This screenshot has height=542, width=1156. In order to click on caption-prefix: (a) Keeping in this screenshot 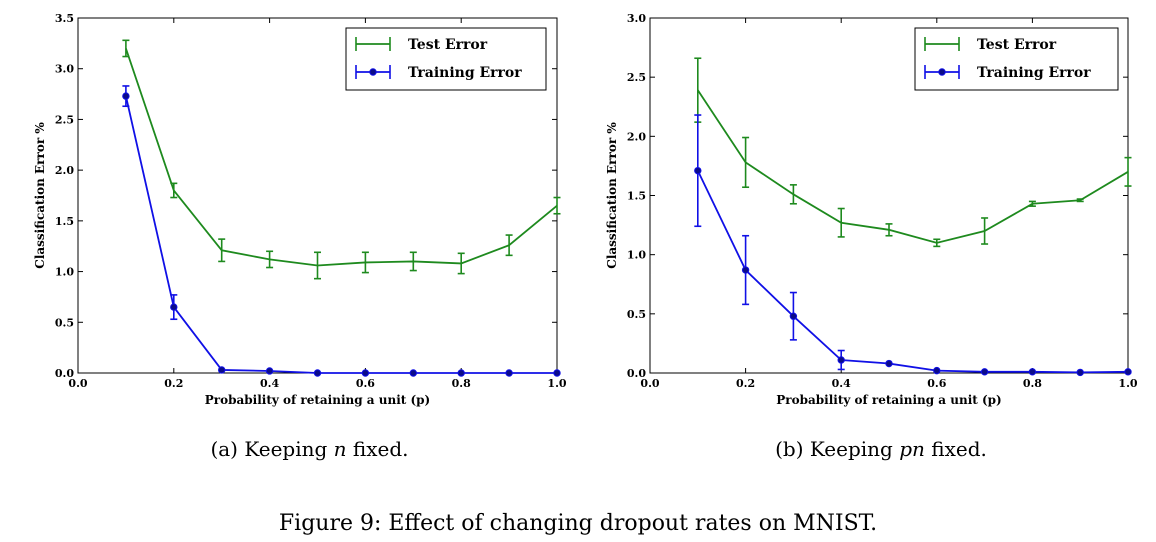, I will do `click(271, 449)`.